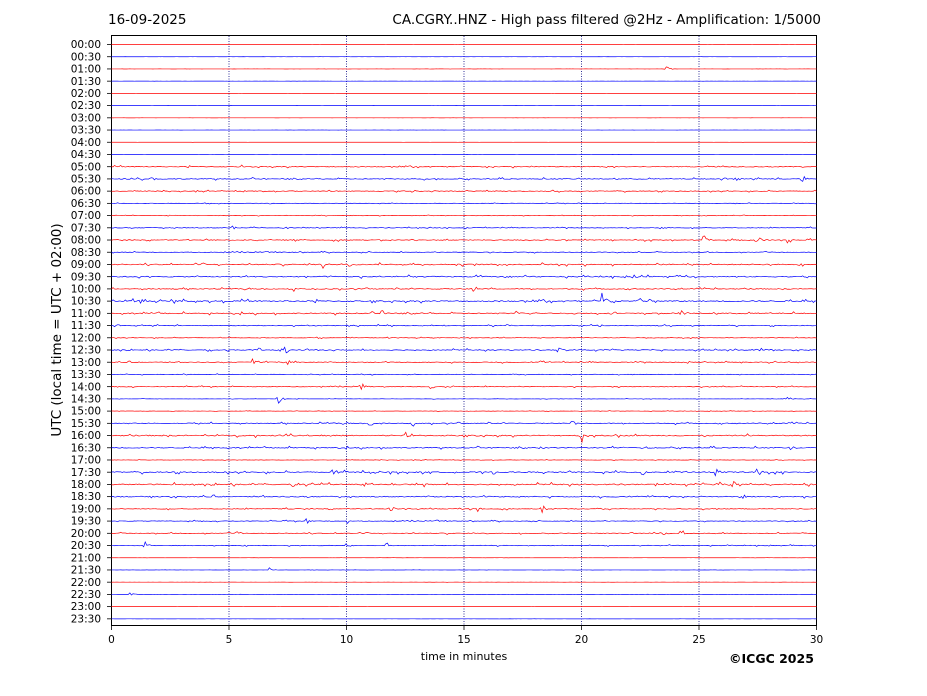 This screenshot has width=927, height=696. I want to click on hour-tick-label: 05:00, so click(86, 167).